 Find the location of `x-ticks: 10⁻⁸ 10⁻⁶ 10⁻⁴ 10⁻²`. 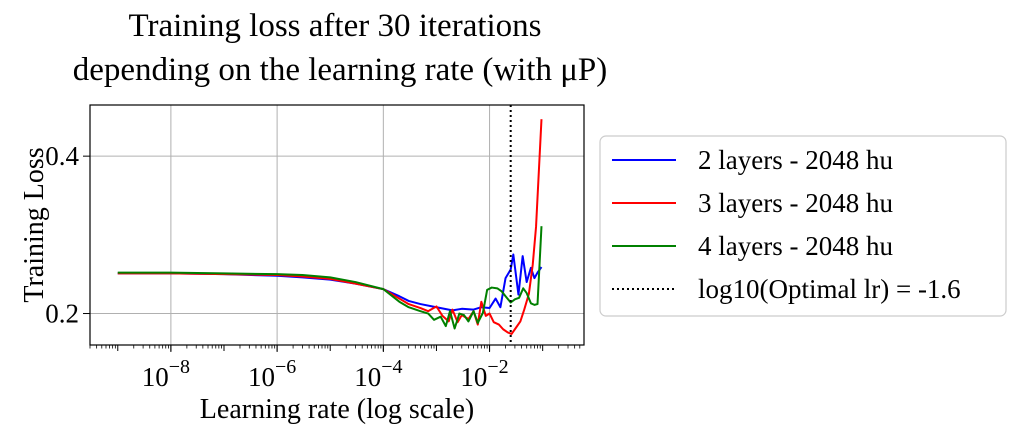

x-ticks: 10⁻⁸ 10⁻⁶ 10⁻⁴ 10⁻² is located at coordinates (325, 368).